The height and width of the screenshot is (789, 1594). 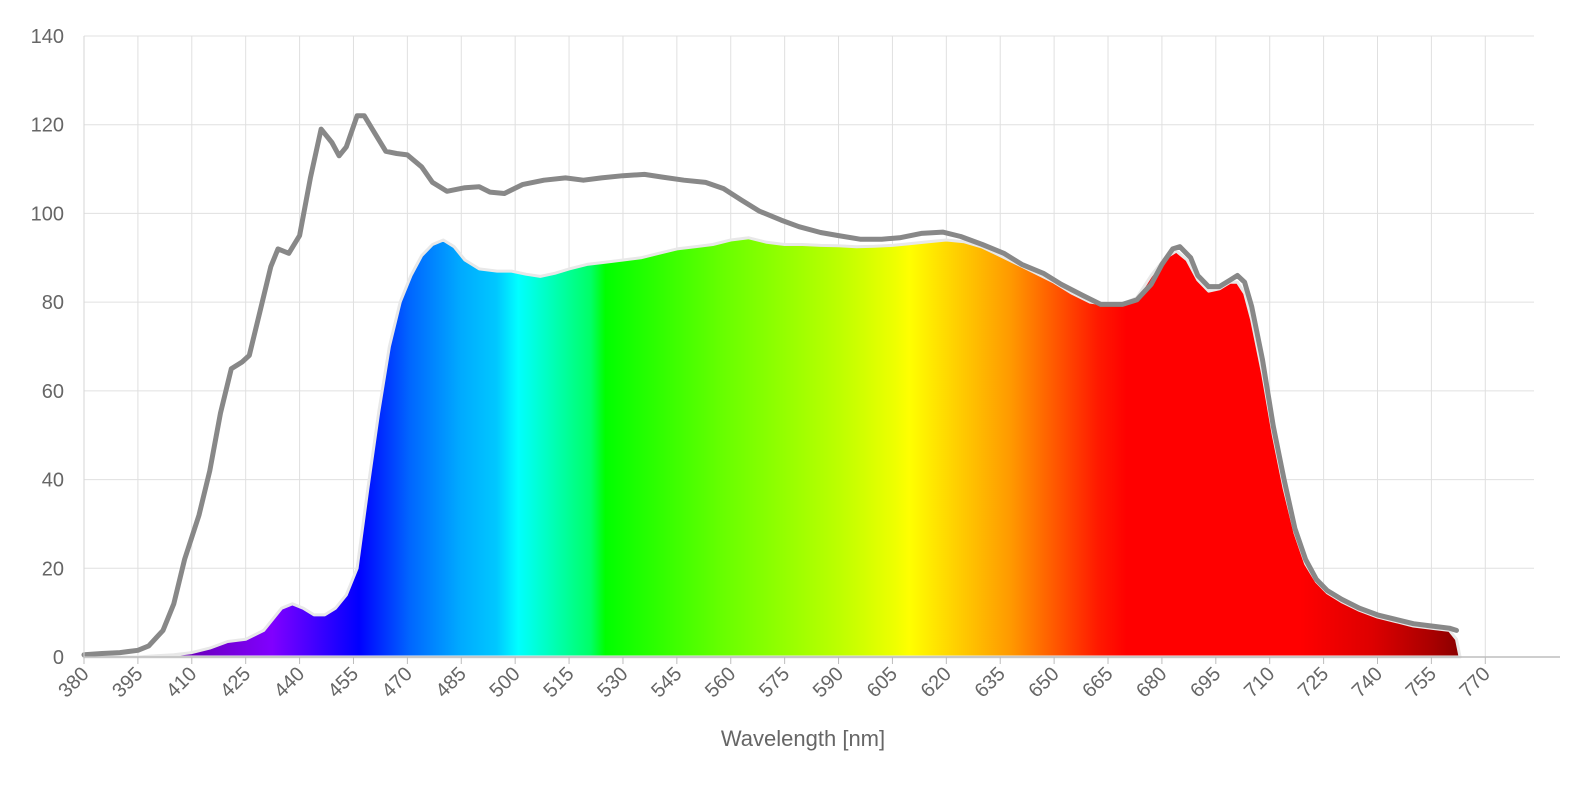 I want to click on y-tick-label: 100, so click(x=47, y=214).